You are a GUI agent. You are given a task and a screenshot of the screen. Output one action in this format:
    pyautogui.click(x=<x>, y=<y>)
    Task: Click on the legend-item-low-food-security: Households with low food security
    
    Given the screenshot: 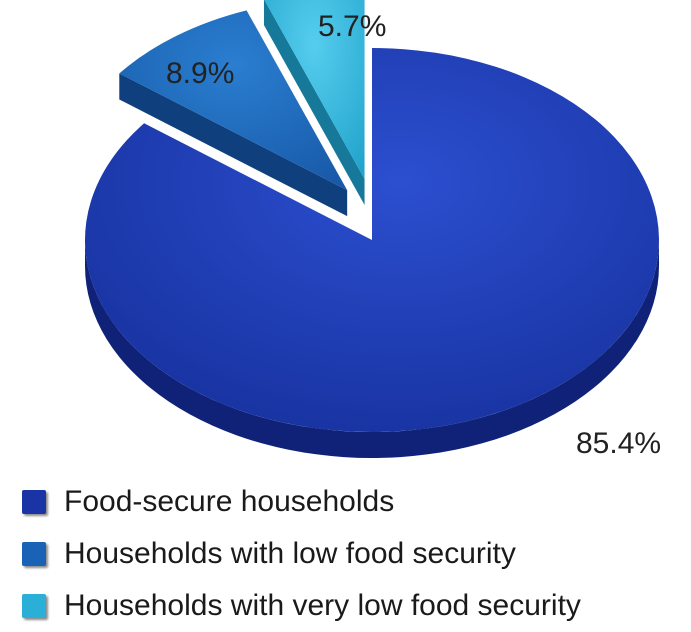 What is the action you would take?
    pyautogui.click(x=301, y=554)
    